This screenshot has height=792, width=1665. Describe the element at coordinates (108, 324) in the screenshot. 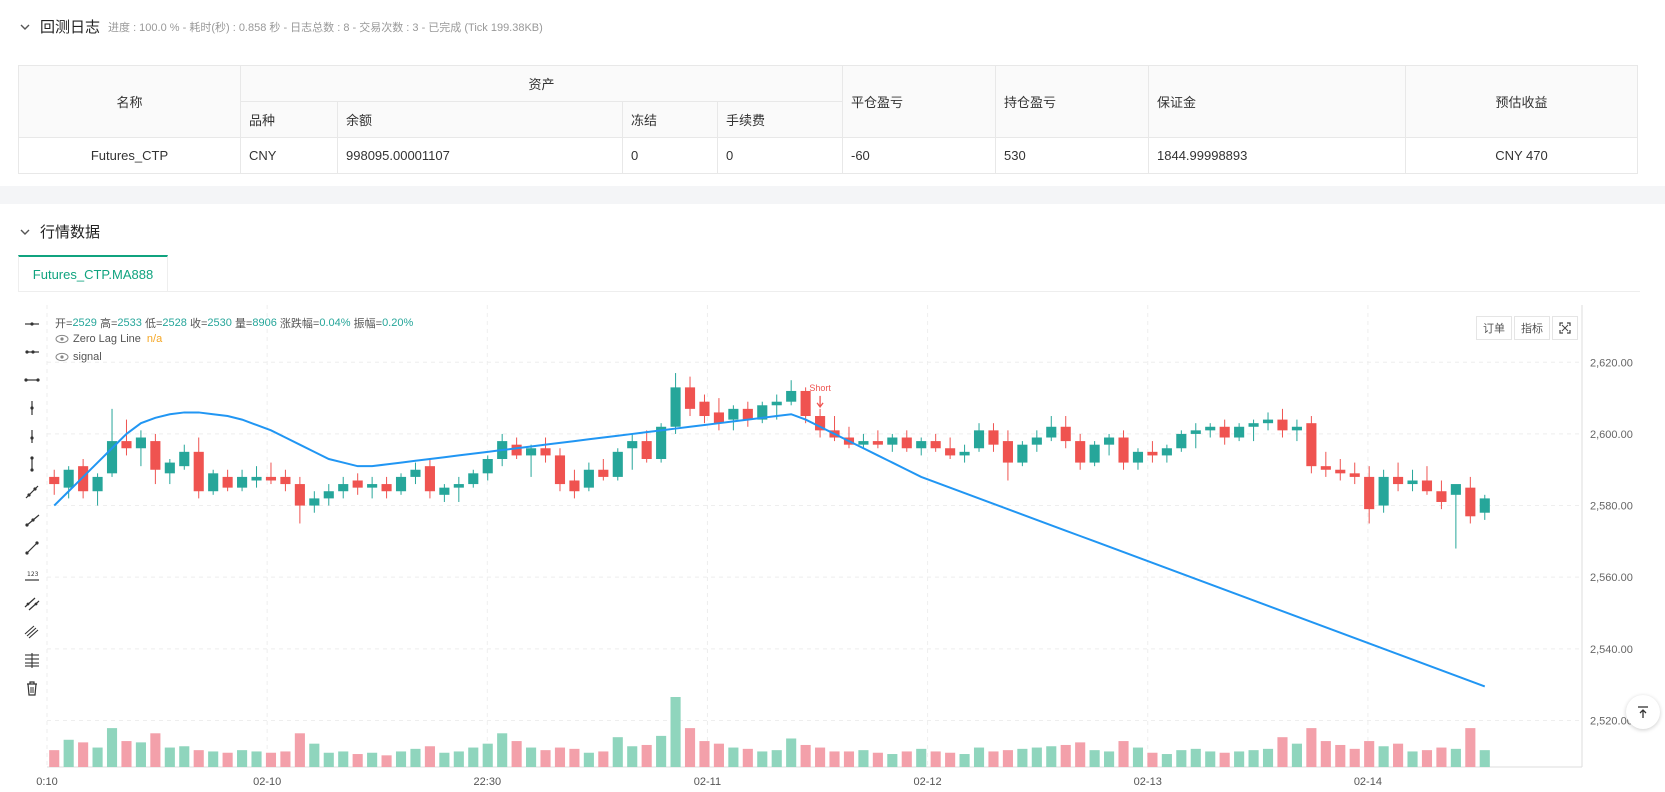

I see `high-label: 高=` at that location.